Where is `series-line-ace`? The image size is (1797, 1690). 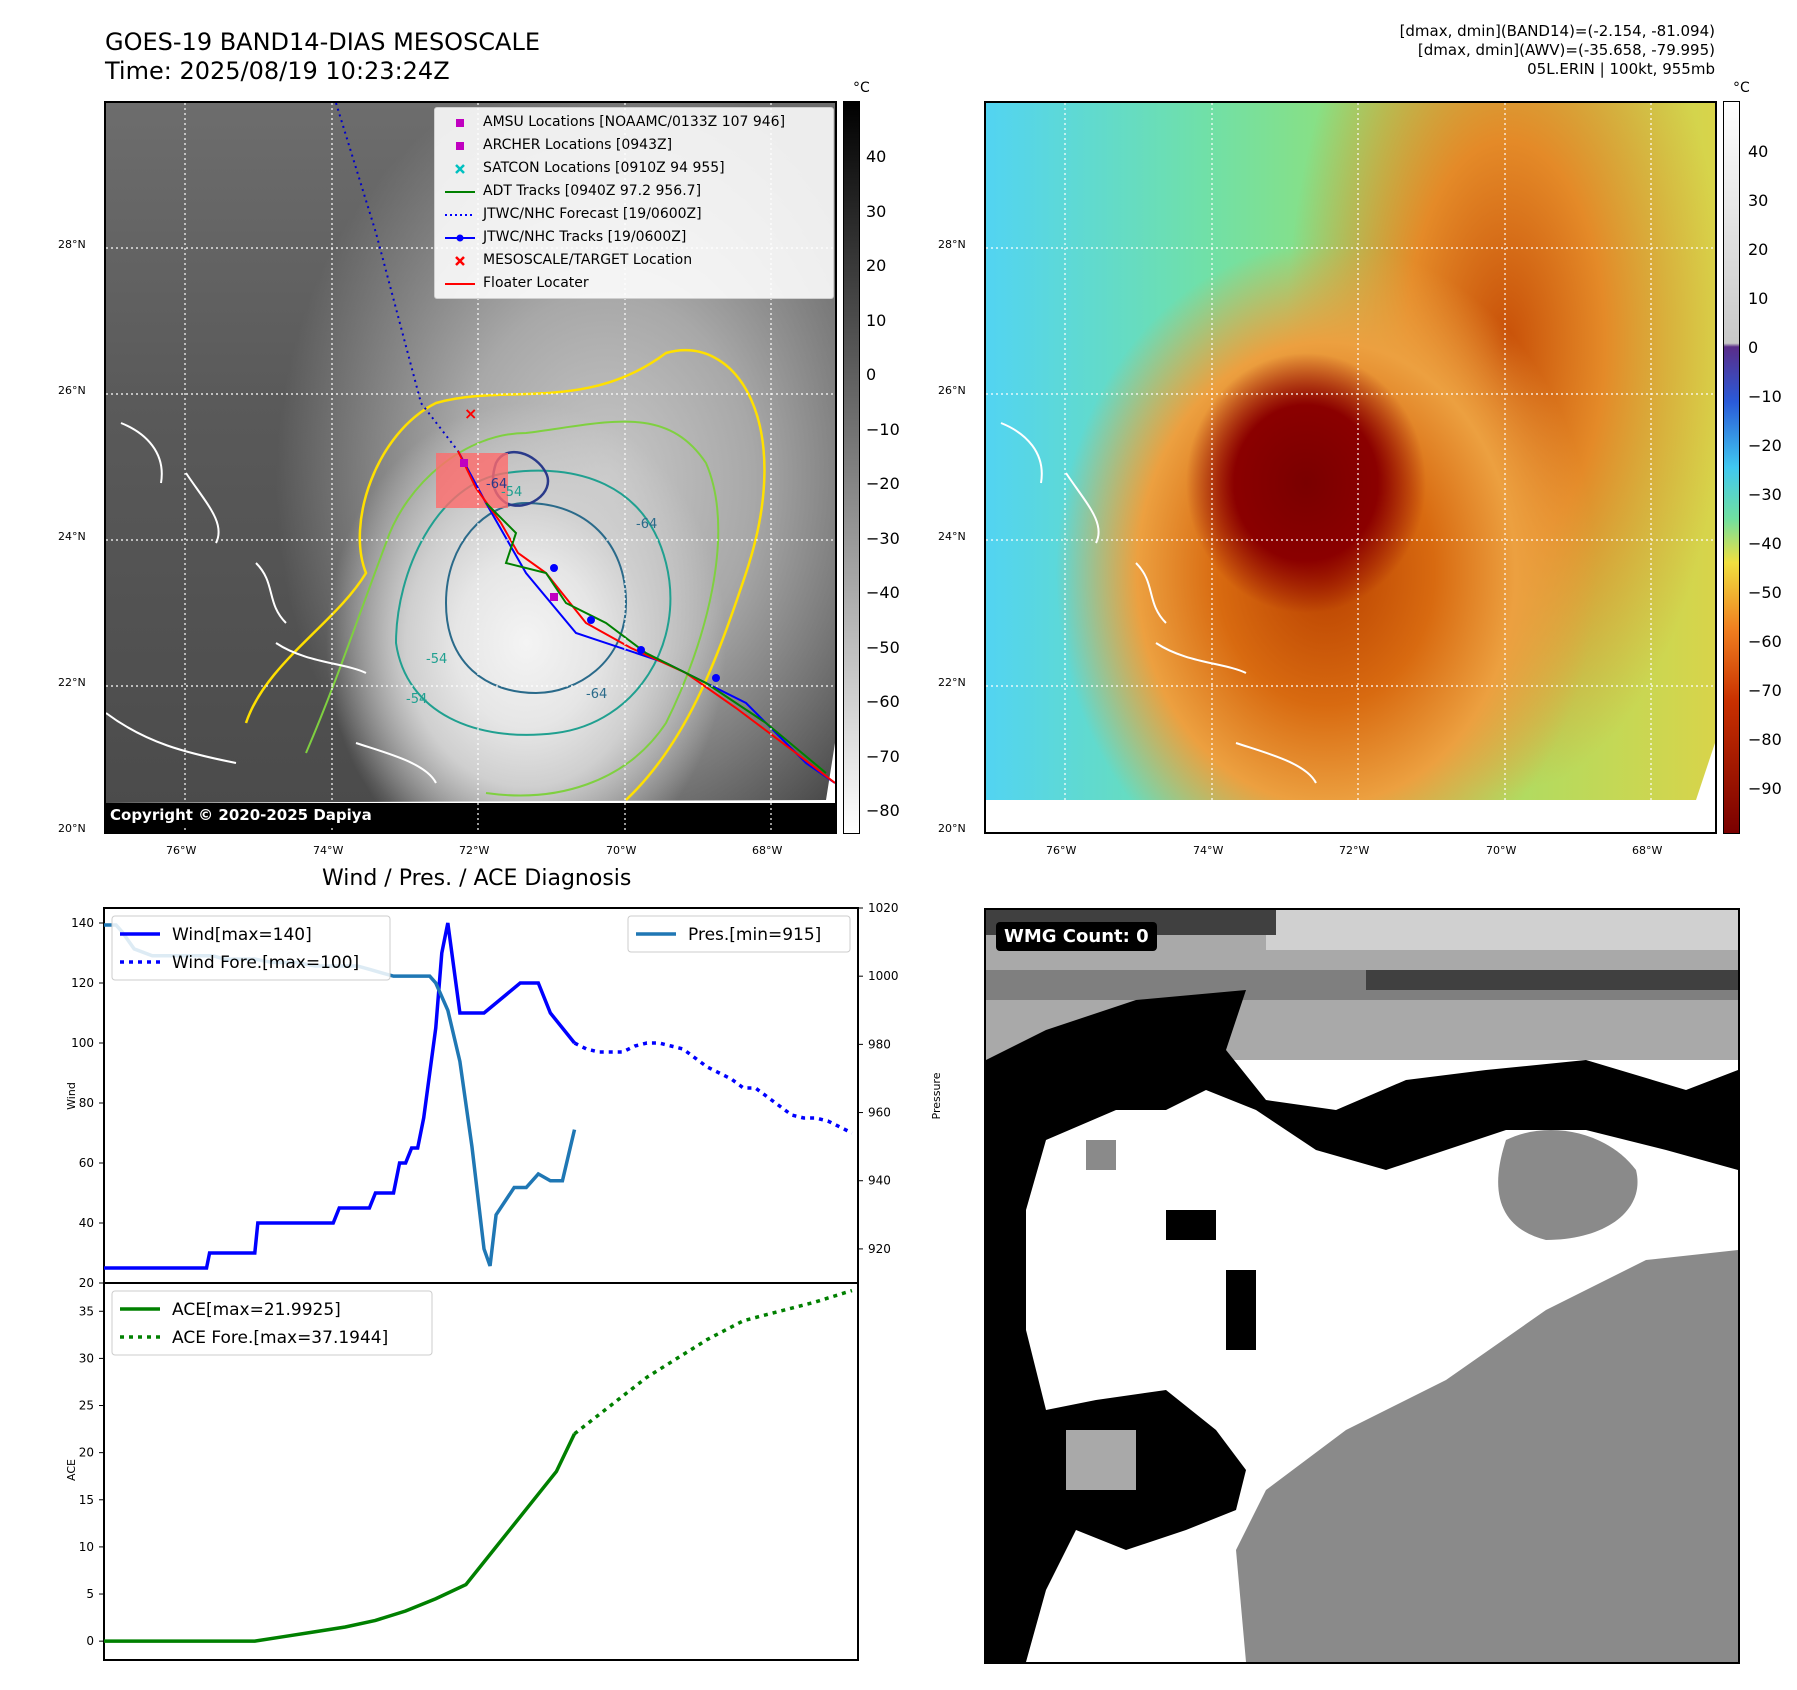 series-line-ace is located at coordinates (340, 1538).